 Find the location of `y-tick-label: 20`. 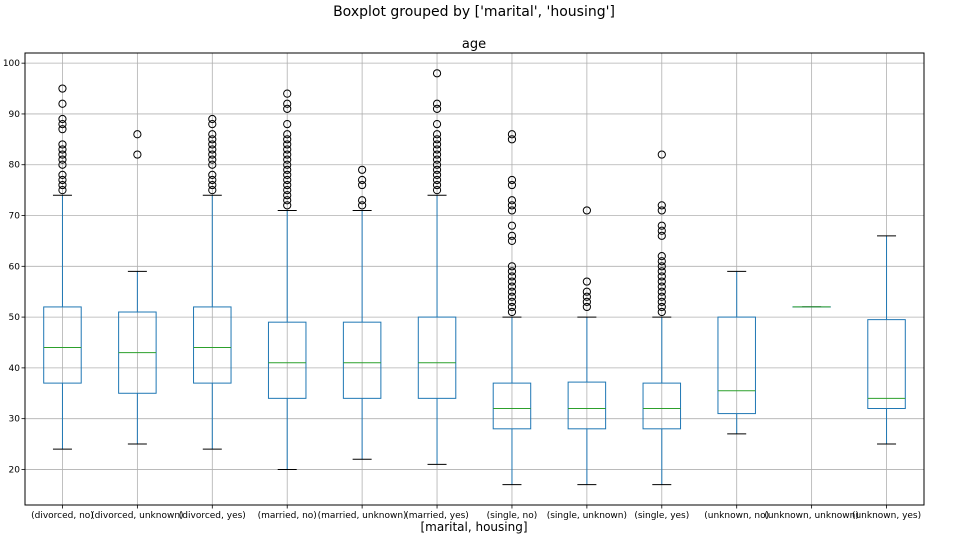

y-tick-label: 20 is located at coordinates (15, 470).